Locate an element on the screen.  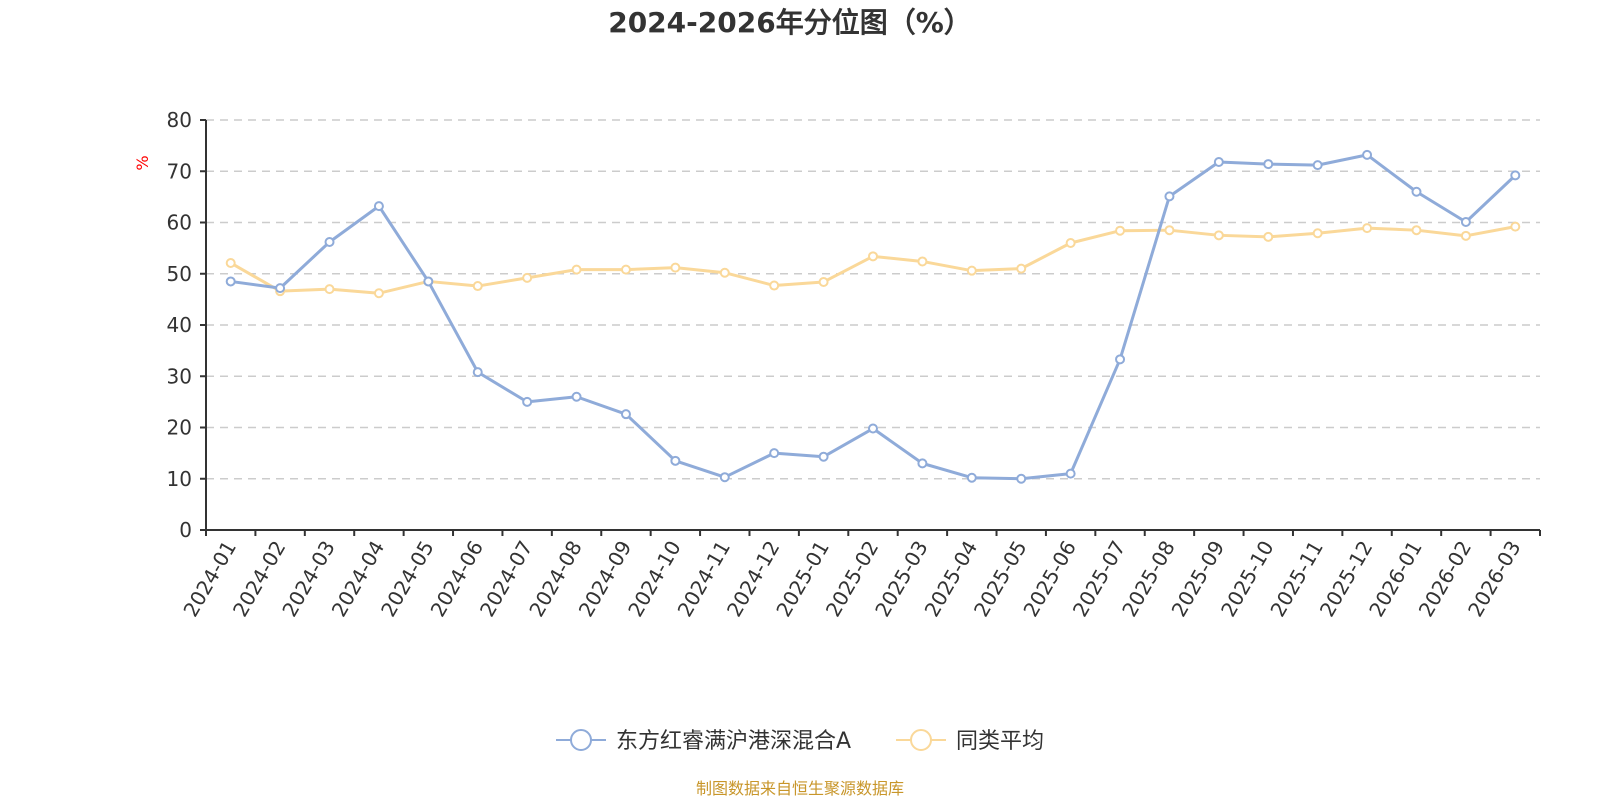
y-tick-label: 70 is located at coordinates (179, 171).